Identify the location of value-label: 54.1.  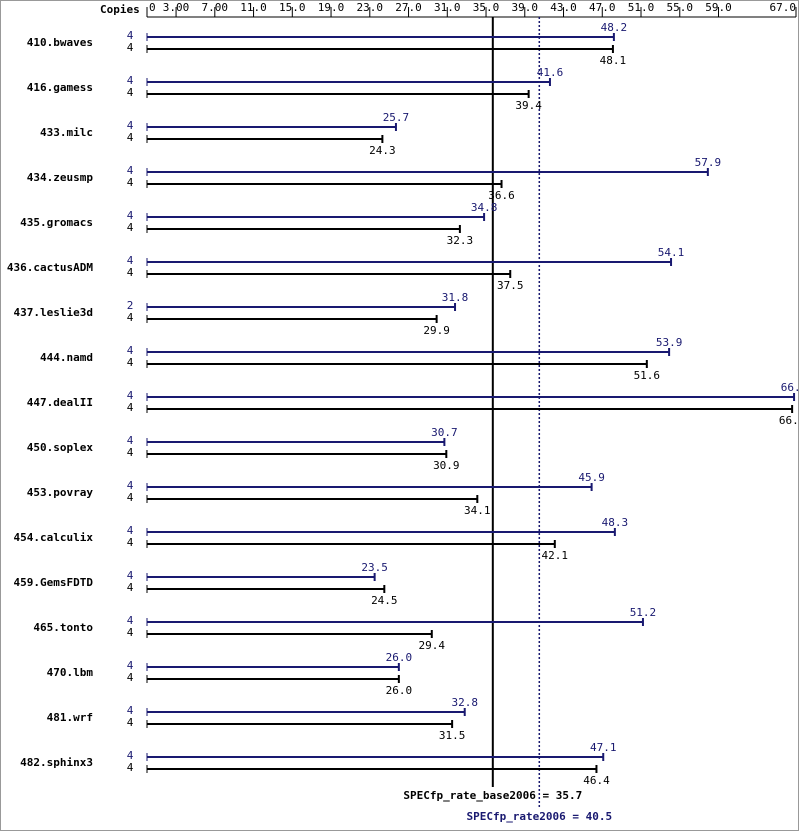
(671, 252).